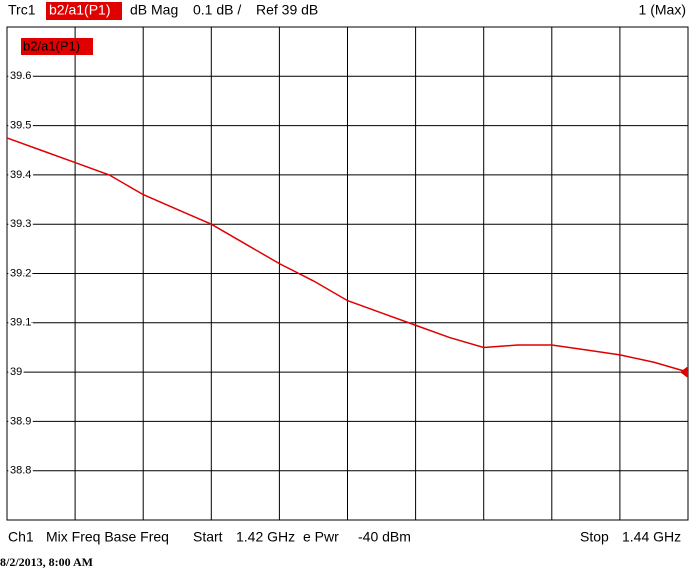 This screenshot has height=579, width=695. What do you see at coordinates (662, 10) in the screenshot?
I see `marker-label: 1 (Max)` at bounding box center [662, 10].